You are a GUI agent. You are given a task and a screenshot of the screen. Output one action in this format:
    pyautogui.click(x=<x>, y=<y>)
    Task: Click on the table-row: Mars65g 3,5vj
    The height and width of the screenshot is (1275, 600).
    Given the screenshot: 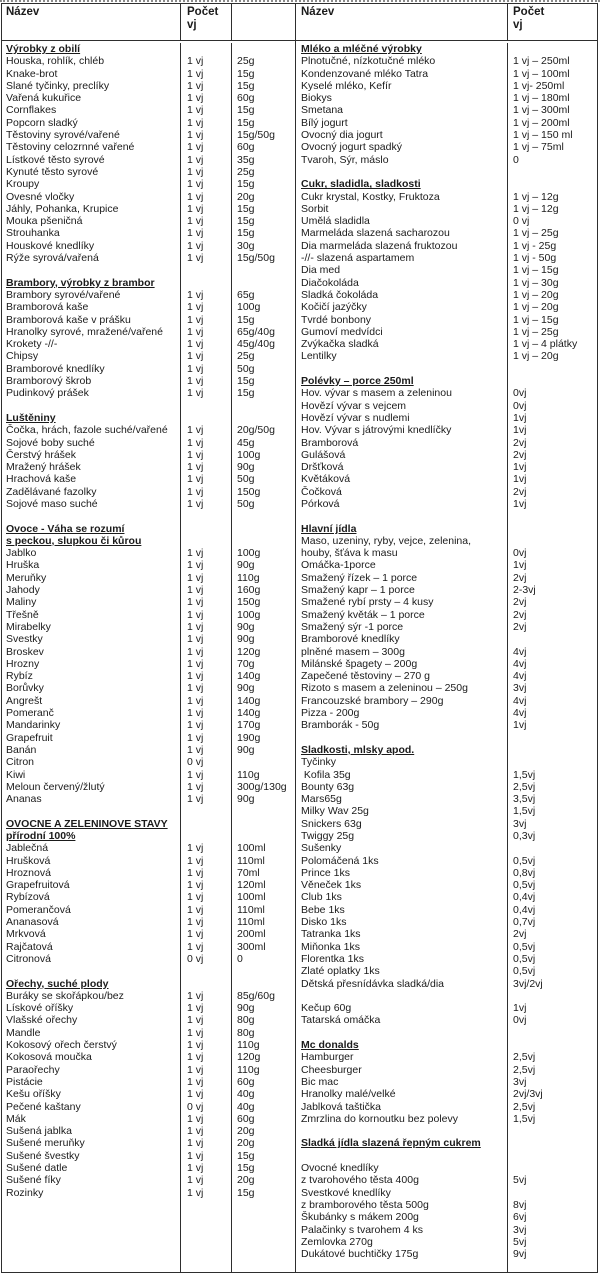 What is the action you would take?
    pyautogui.click(x=446, y=799)
    